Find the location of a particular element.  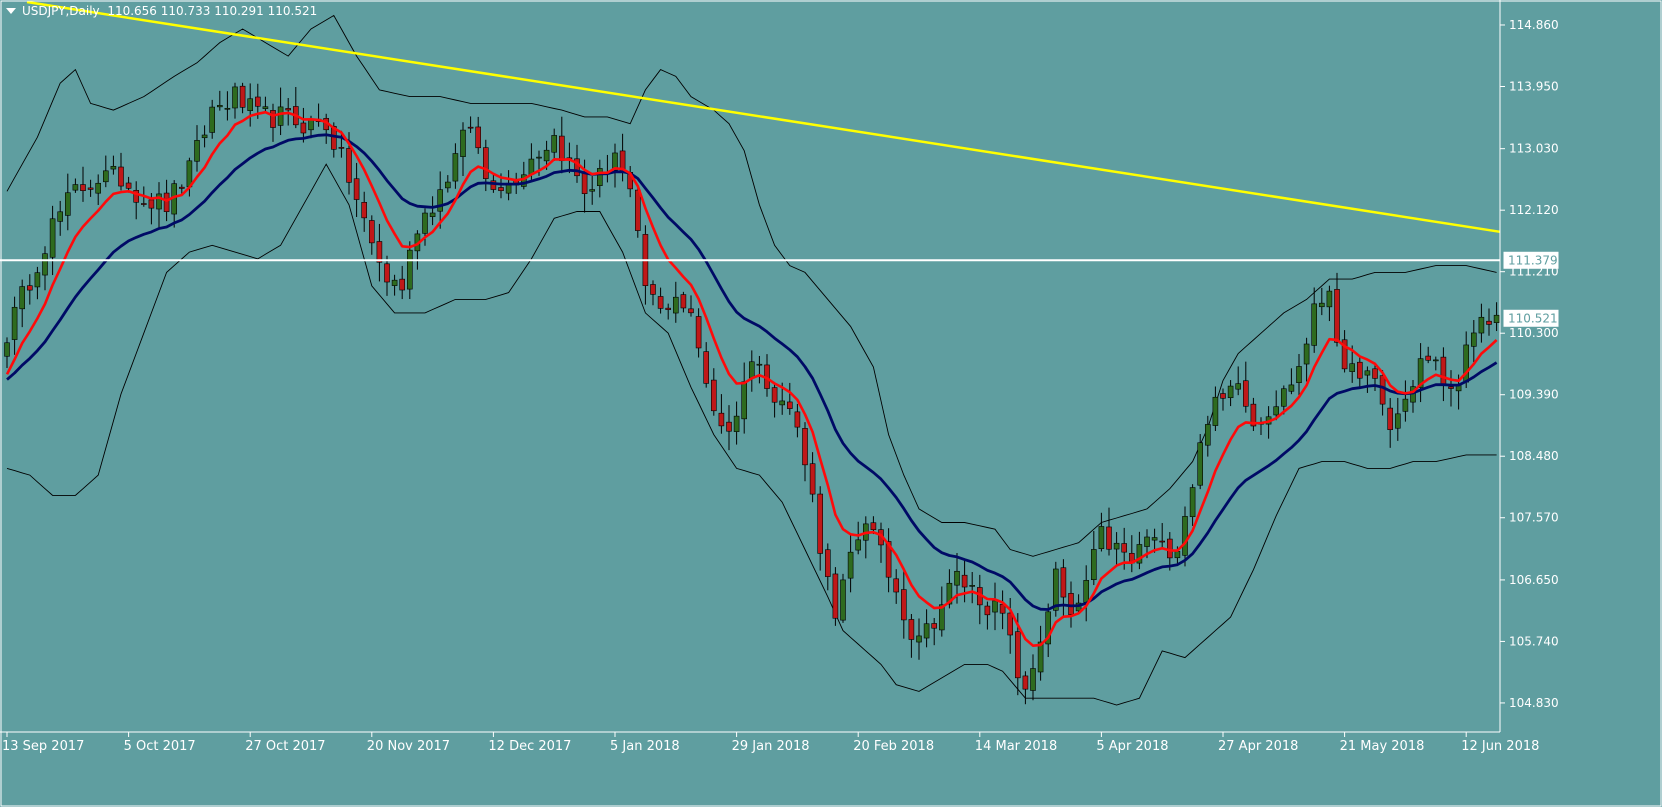

dropdown-triangle-icon is located at coordinates (11, 11).